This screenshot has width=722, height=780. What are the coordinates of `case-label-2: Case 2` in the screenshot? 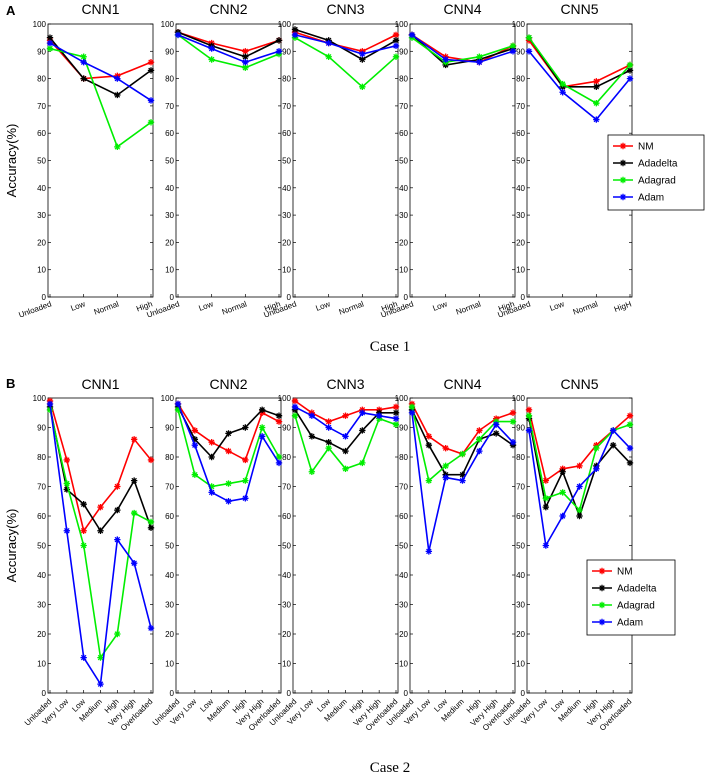 It's located at (390, 768).